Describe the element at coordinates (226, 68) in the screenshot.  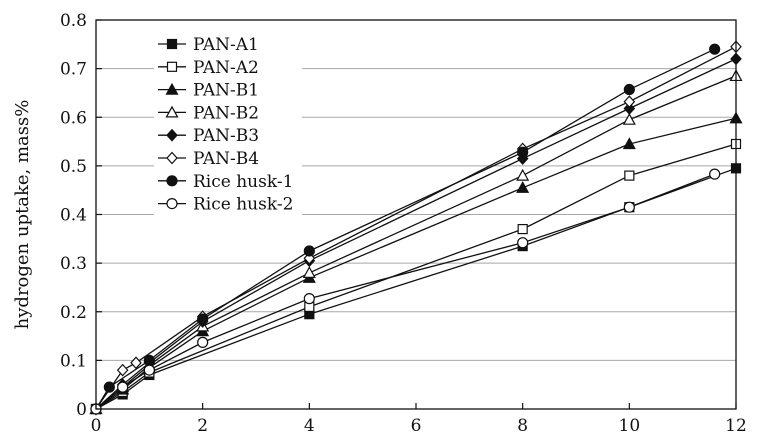
I see `legend-label: PAN-A2` at that location.